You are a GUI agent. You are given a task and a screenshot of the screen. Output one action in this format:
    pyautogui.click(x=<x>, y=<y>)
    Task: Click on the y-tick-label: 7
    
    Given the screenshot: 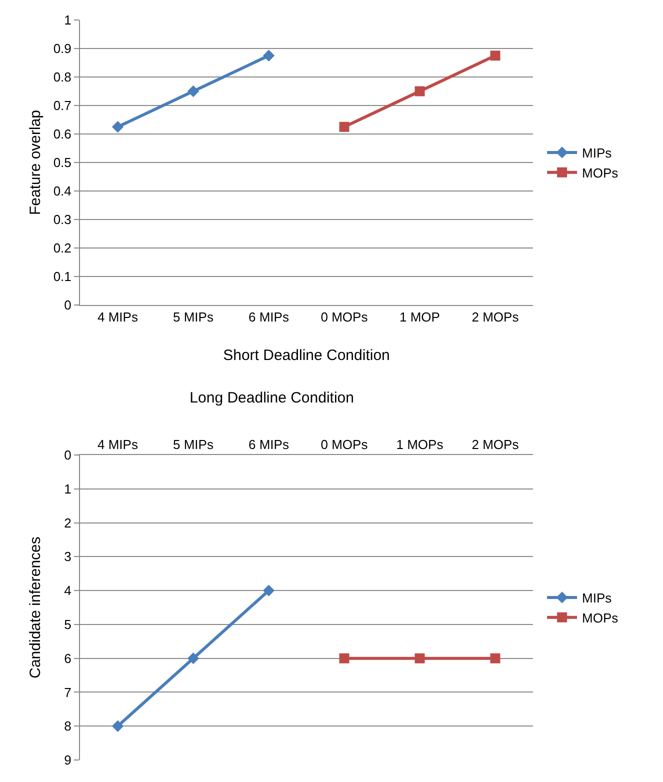 What is the action you would take?
    pyautogui.click(x=68, y=692)
    